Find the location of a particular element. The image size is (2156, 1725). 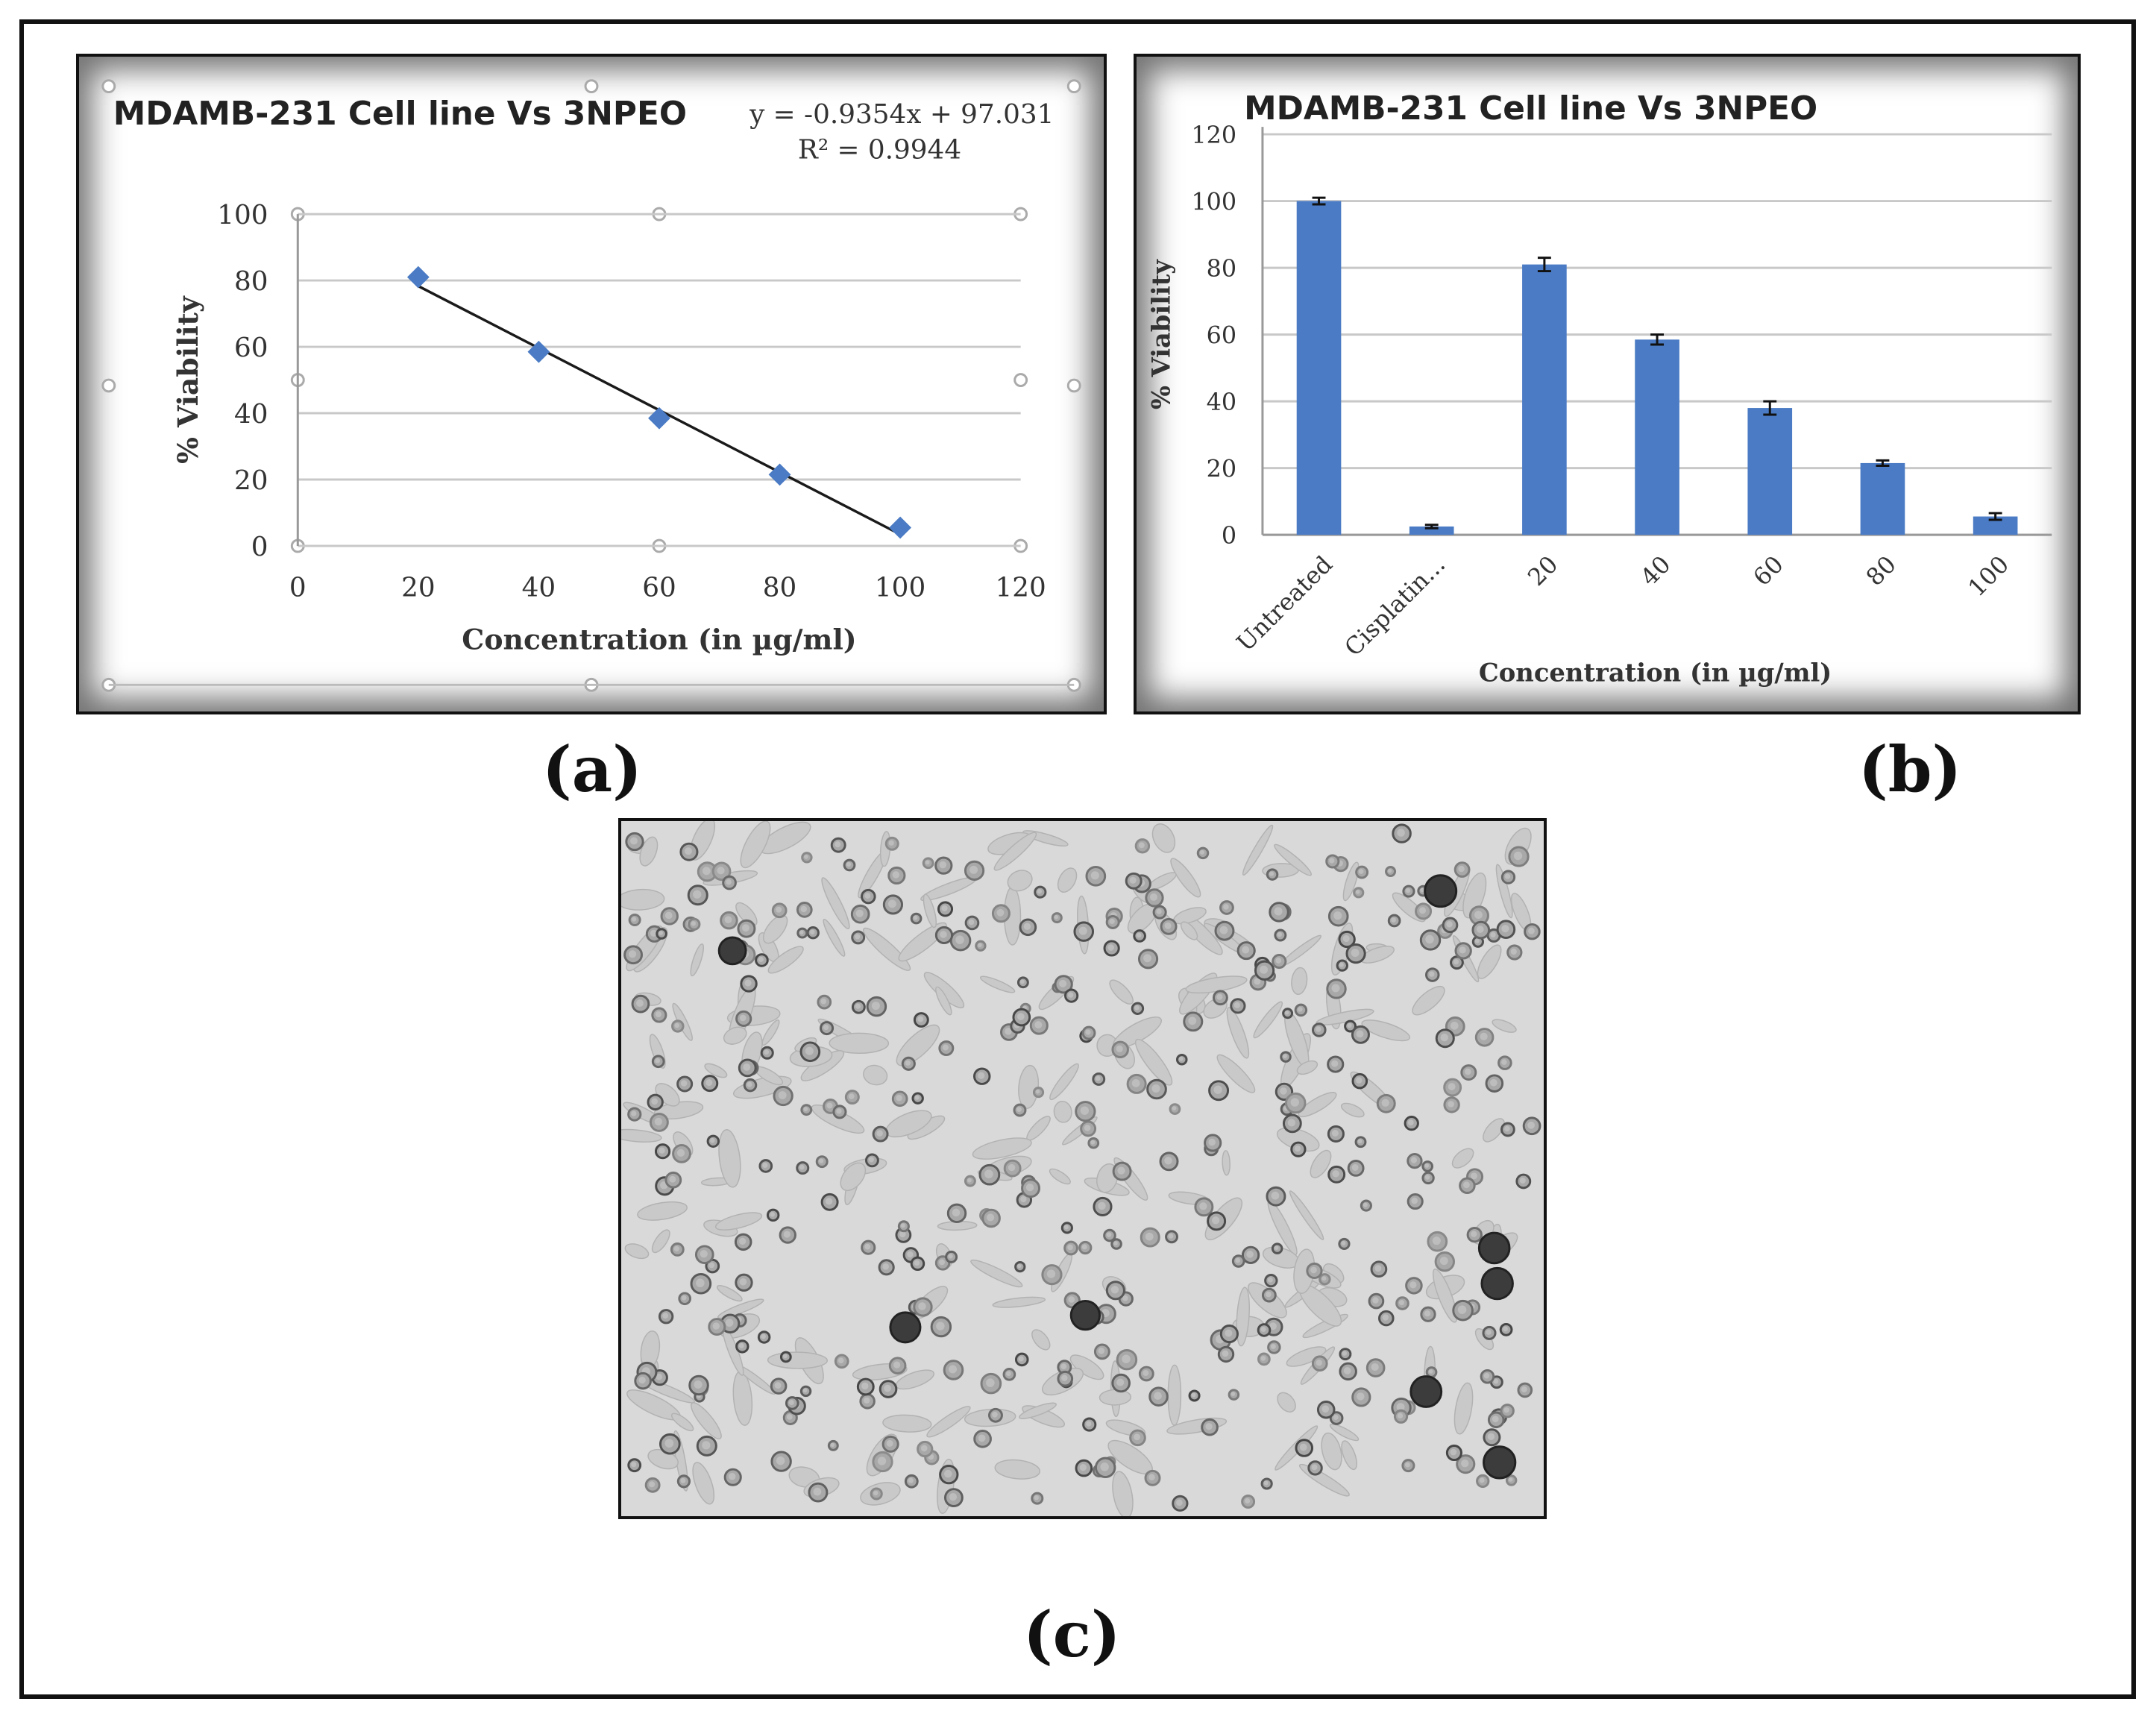

x-tick-label: 60 is located at coordinates (659, 587).